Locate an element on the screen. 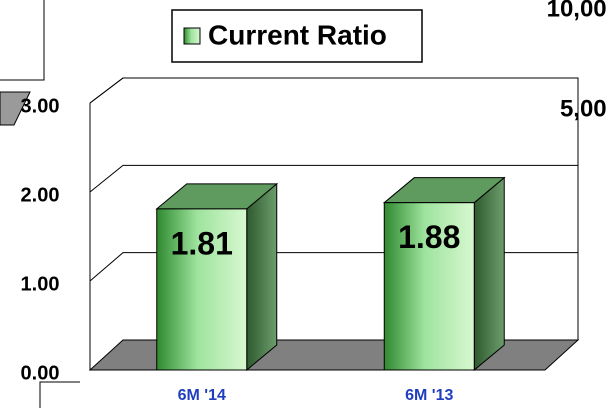 The height and width of the screenshot is (408, 606). x-tick-label: 6M '13 is located at coordinates (429, 395).